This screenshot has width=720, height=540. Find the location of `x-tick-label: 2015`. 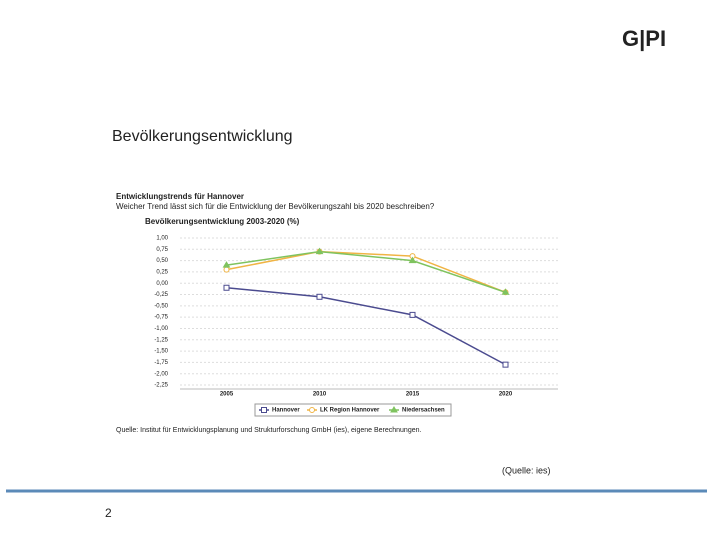

x-tick-label: 2015 is located at coordinates (413, 395).